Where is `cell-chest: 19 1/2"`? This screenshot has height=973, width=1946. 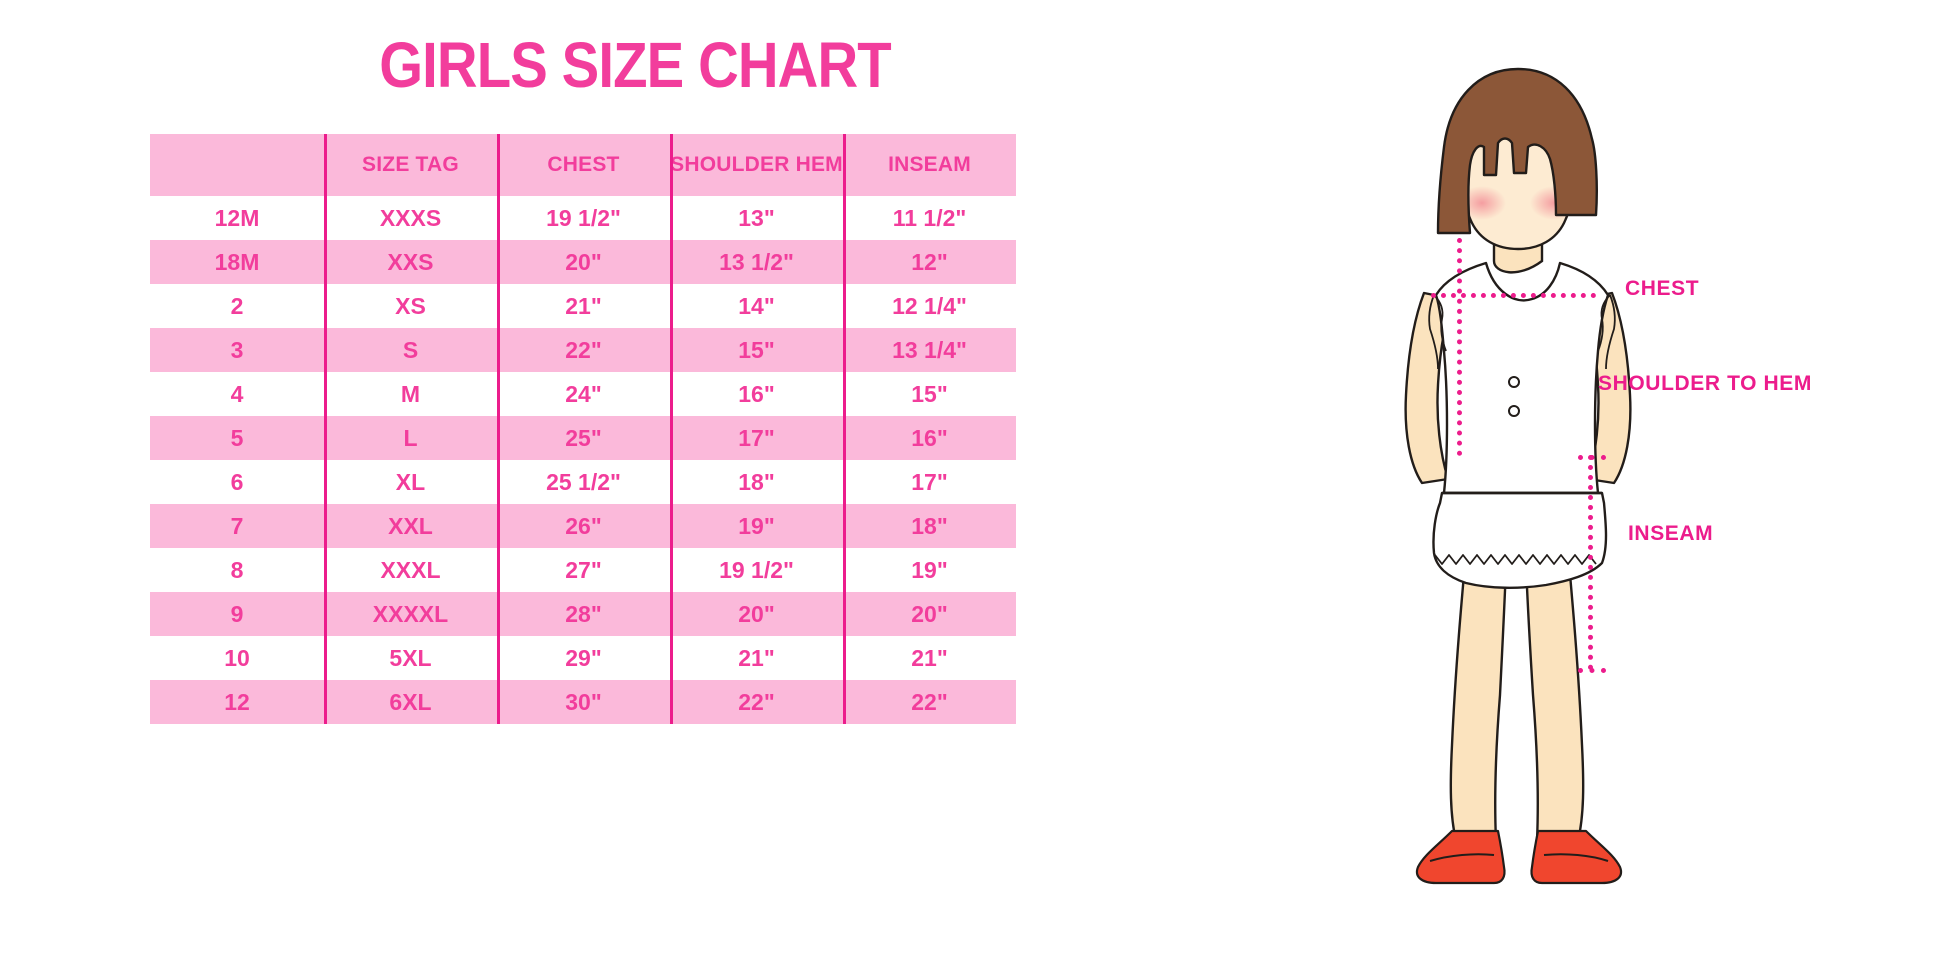 cell-chest: 19 1/2" is located at coordinates (583, 218).